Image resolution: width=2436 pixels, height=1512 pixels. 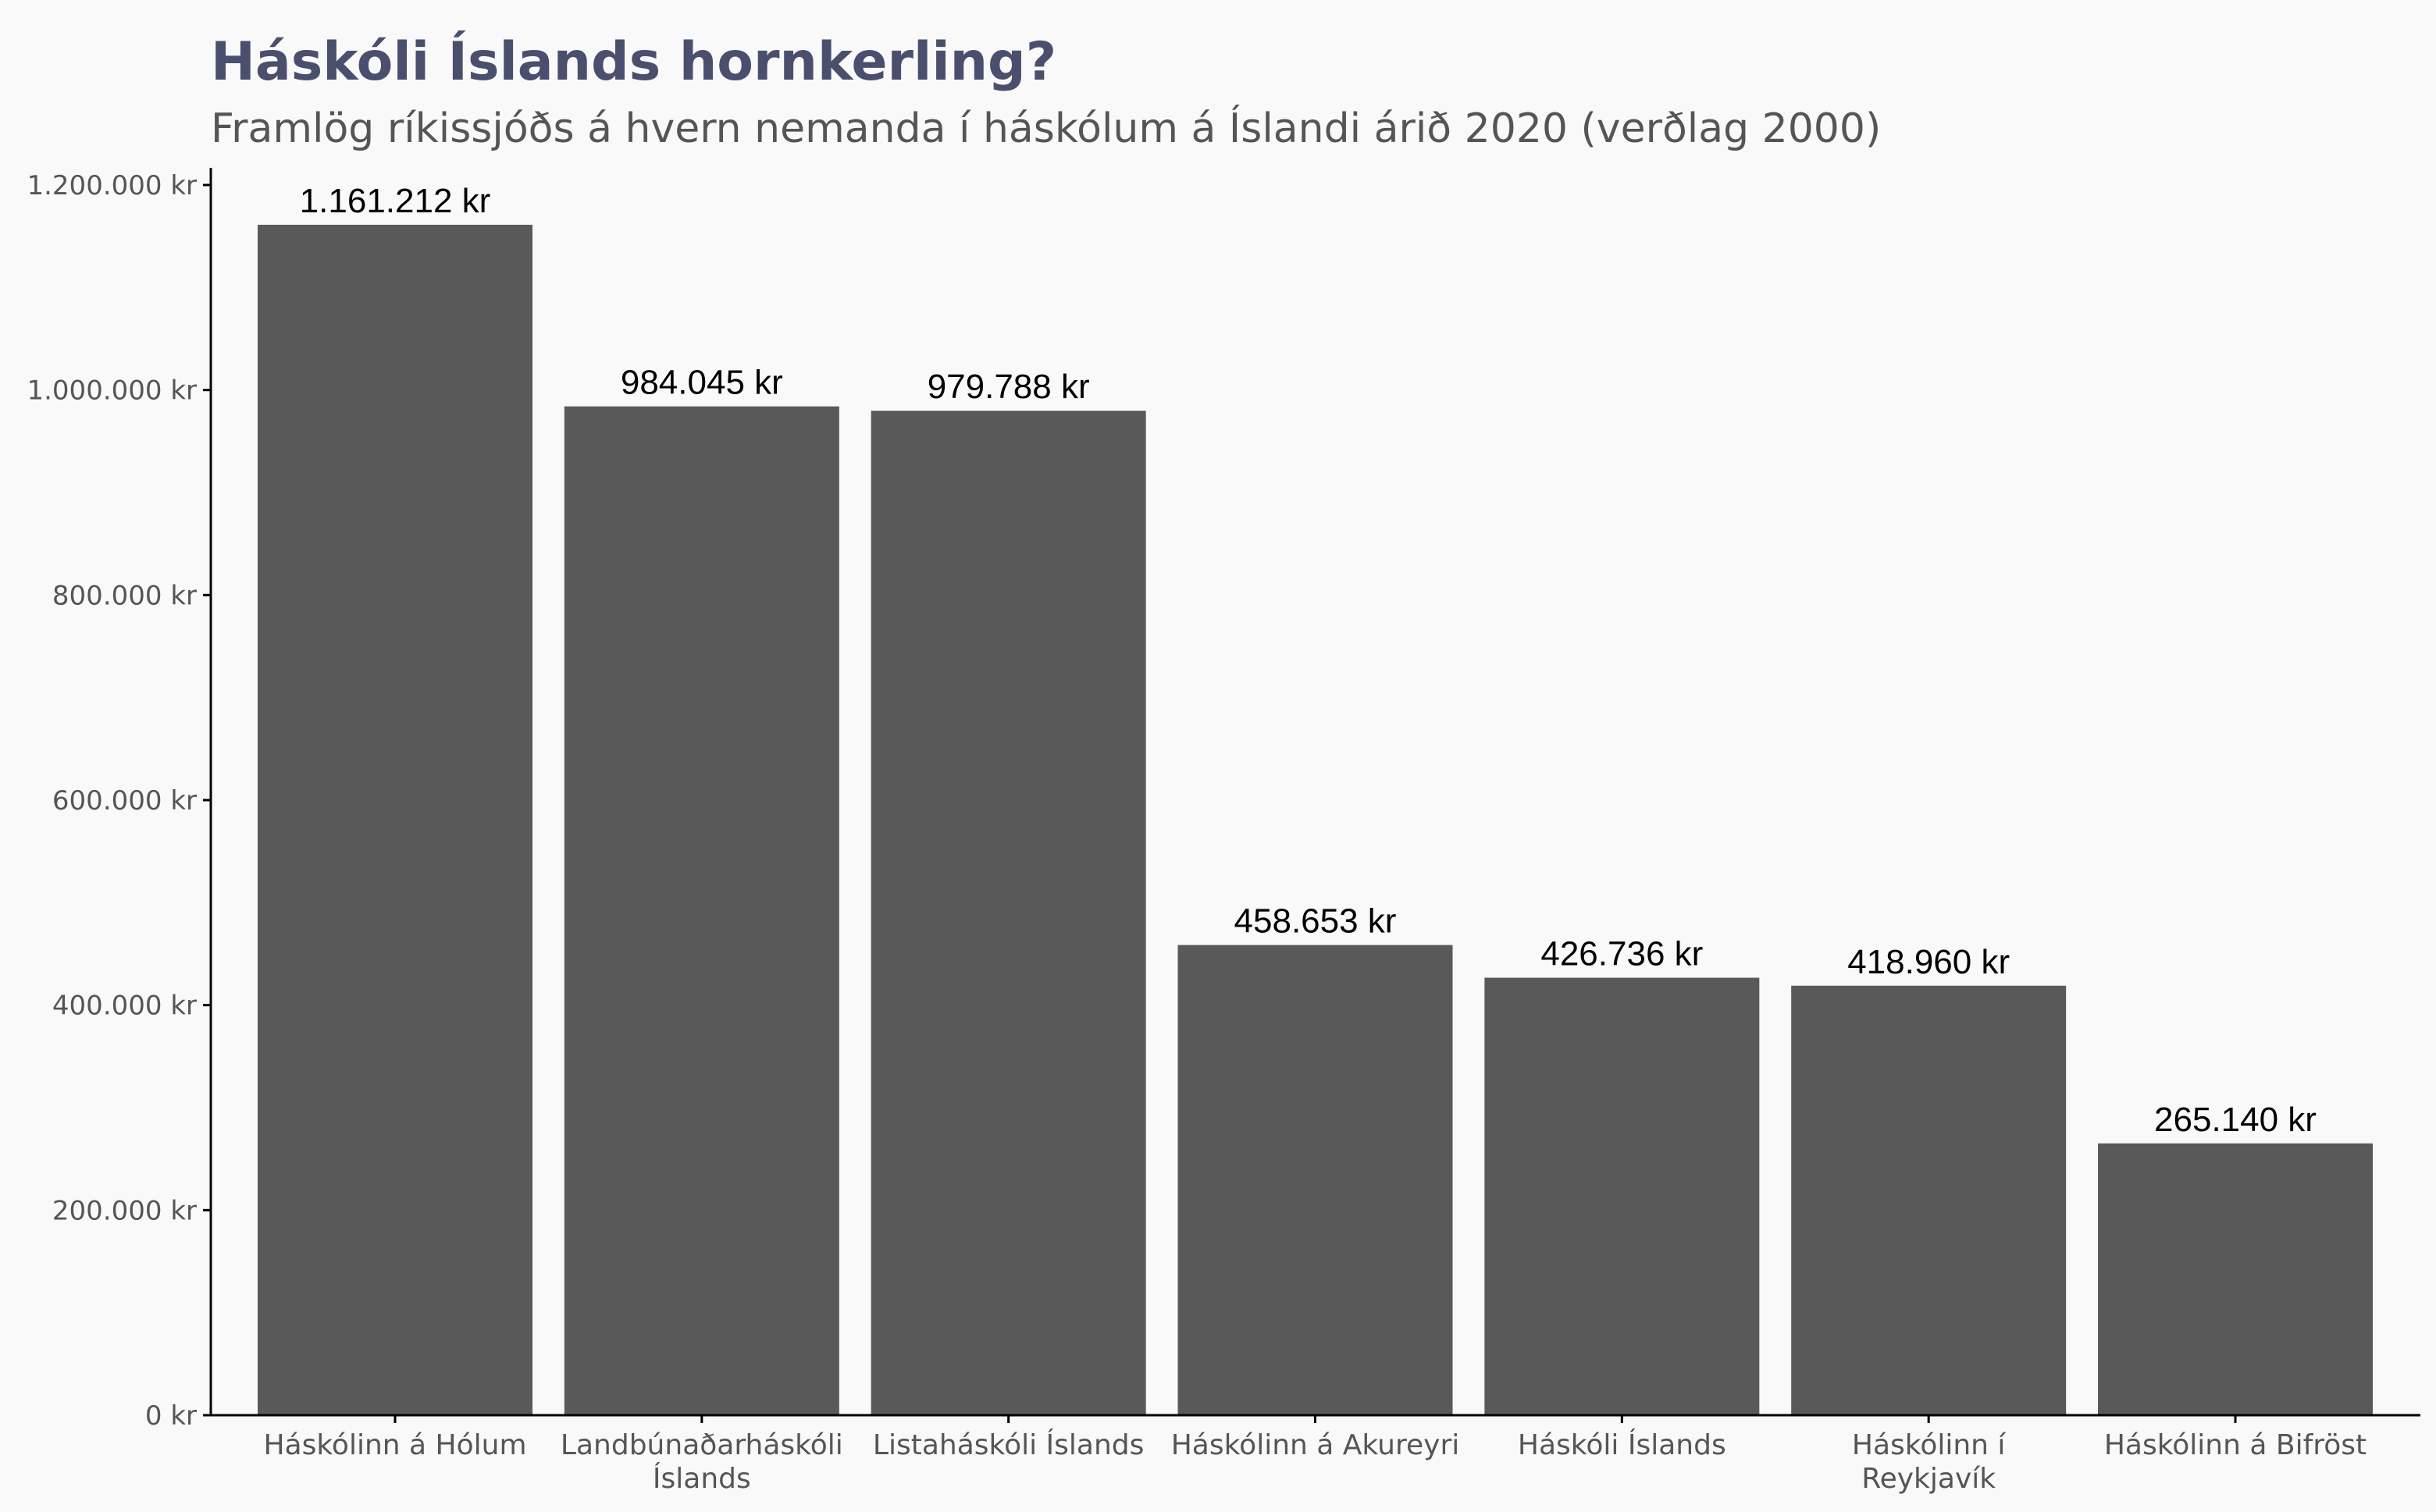 I want to click on data-label: 458.653 kr, so click(x=1315, y=921).